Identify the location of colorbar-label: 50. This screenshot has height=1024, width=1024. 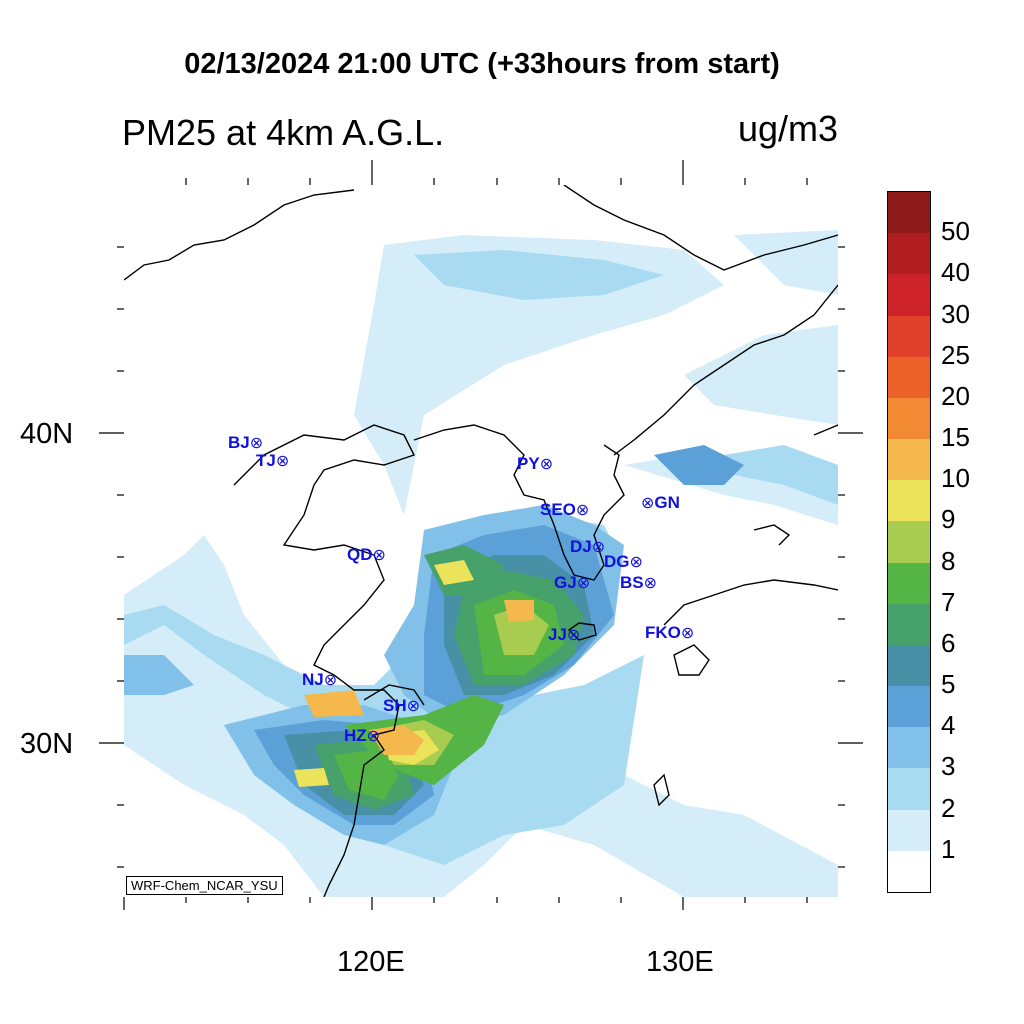
(955, 231).